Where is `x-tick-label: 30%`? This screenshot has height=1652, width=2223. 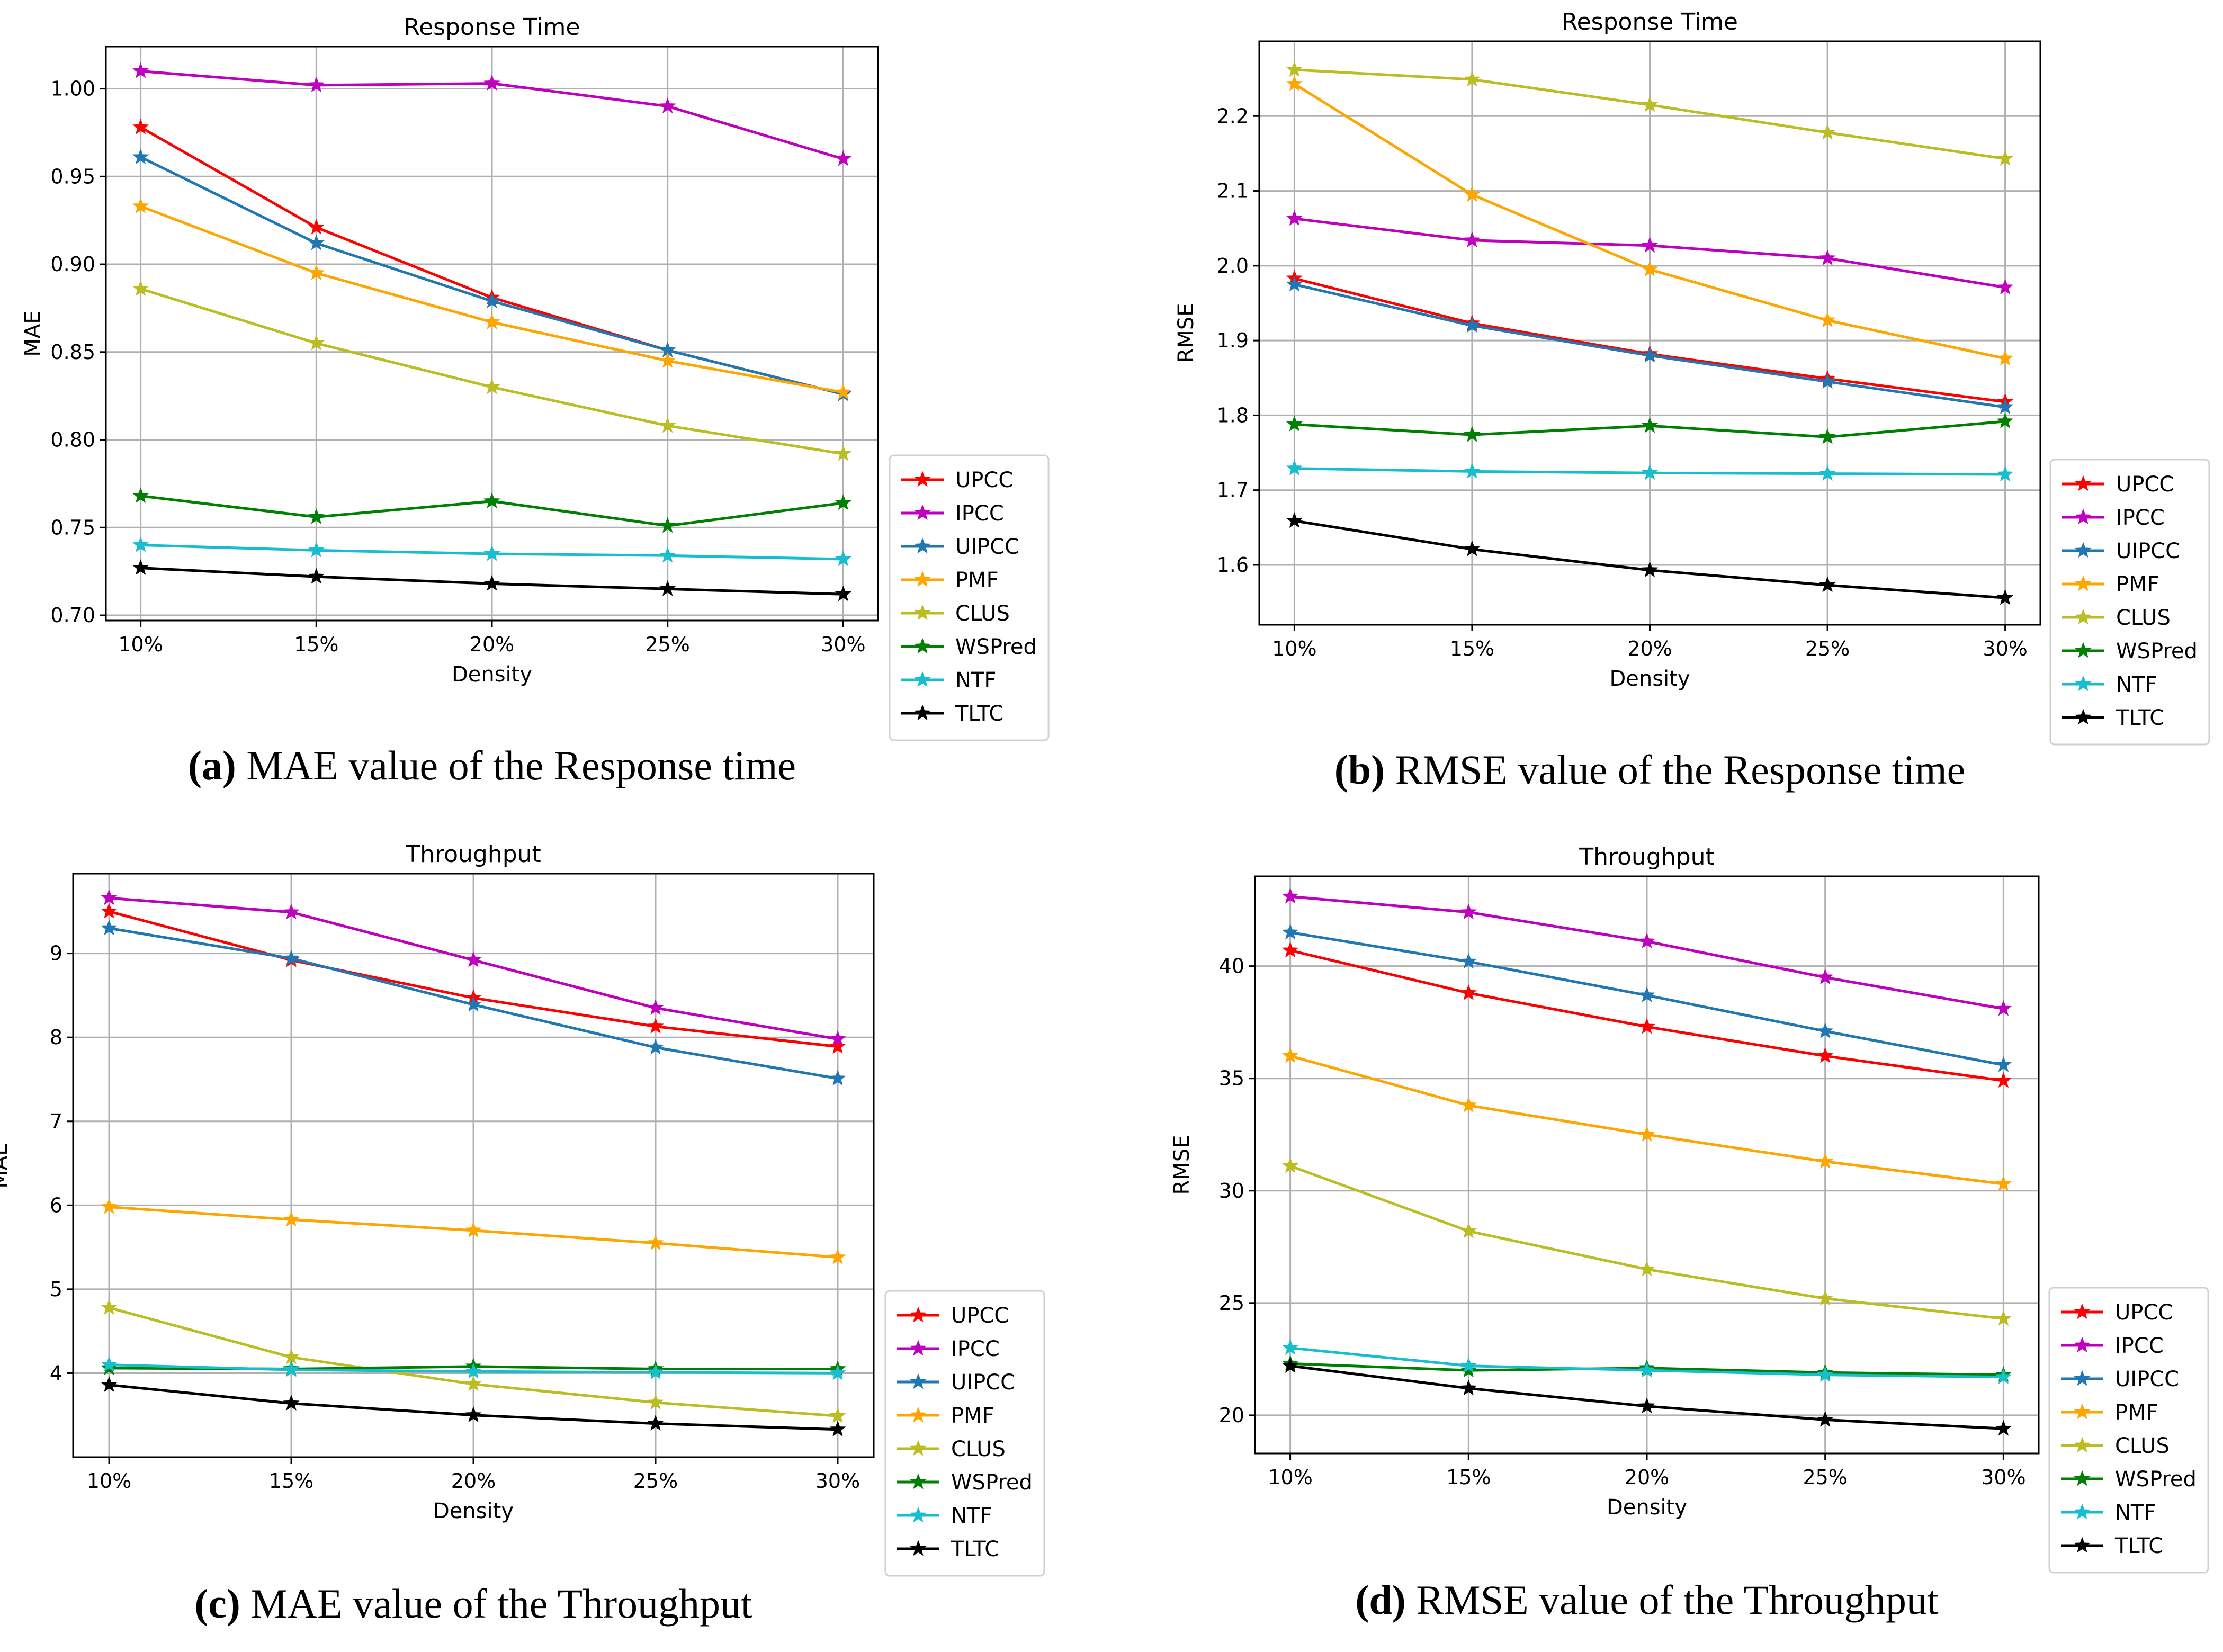 x-tick-label: 30% is located at coordinates (2005, 648).